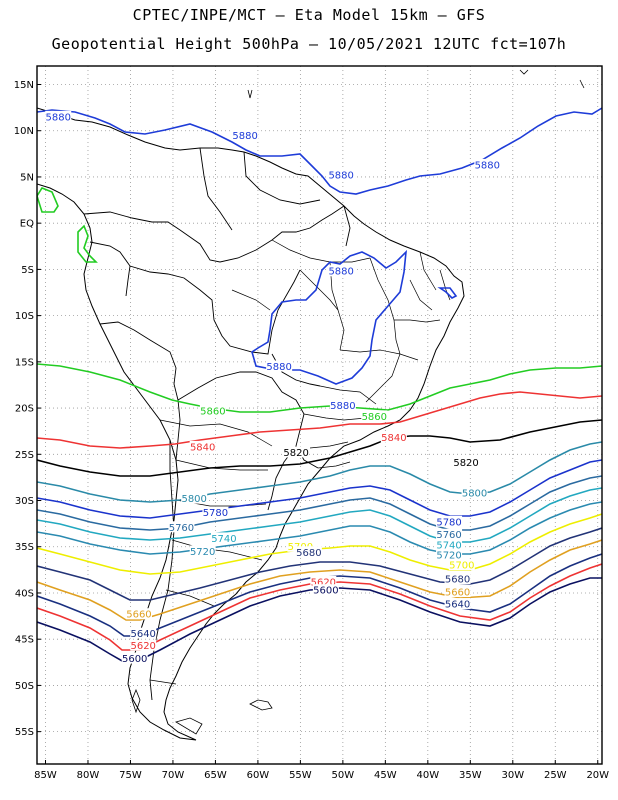 The height and width of the screenshot is (800, 618). What do you see at coordinates (24, 547) in the screenshot?
I see `lat-tick-label: 35S` at bounding box center [24, 547].